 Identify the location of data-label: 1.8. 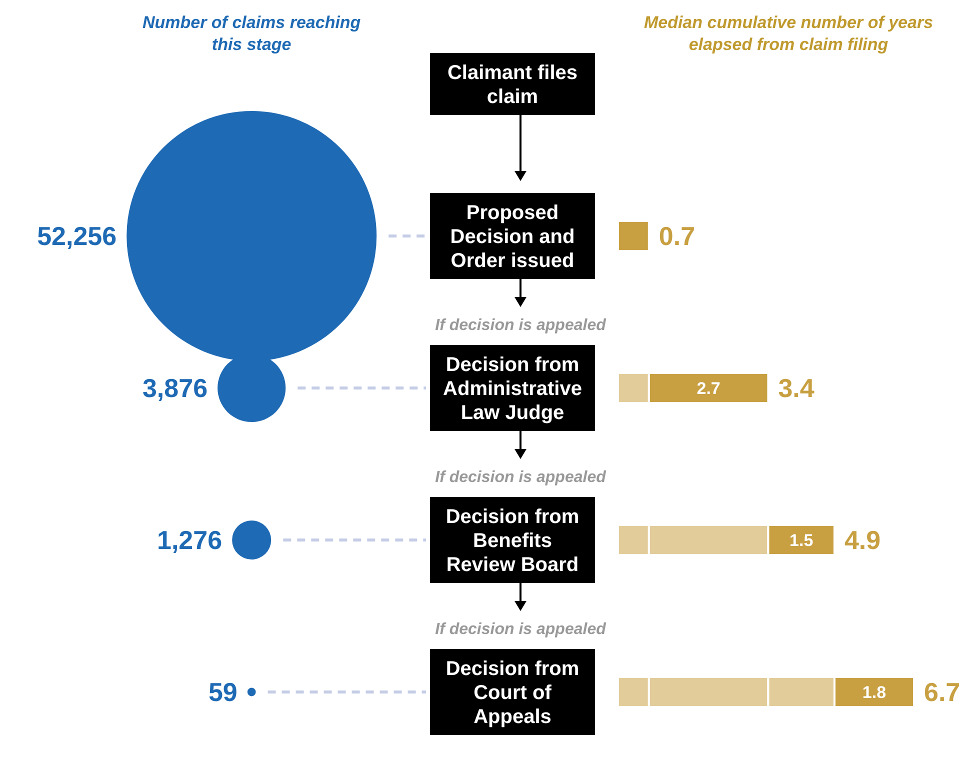
(874, 692).